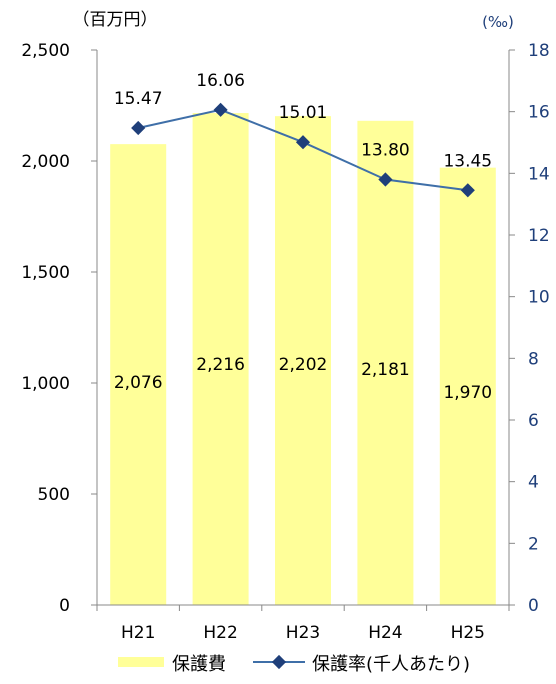  What do you see at coordinates (138, 99) in the screenshot?
I see `line-value-label: 15.47` at bounding box center [138, 99].